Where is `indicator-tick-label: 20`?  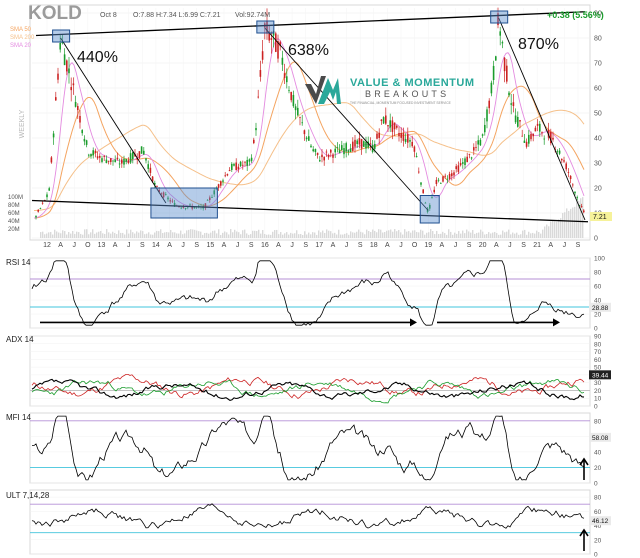 indicator-tick-label: 20 is located at coordinates (598, 391).